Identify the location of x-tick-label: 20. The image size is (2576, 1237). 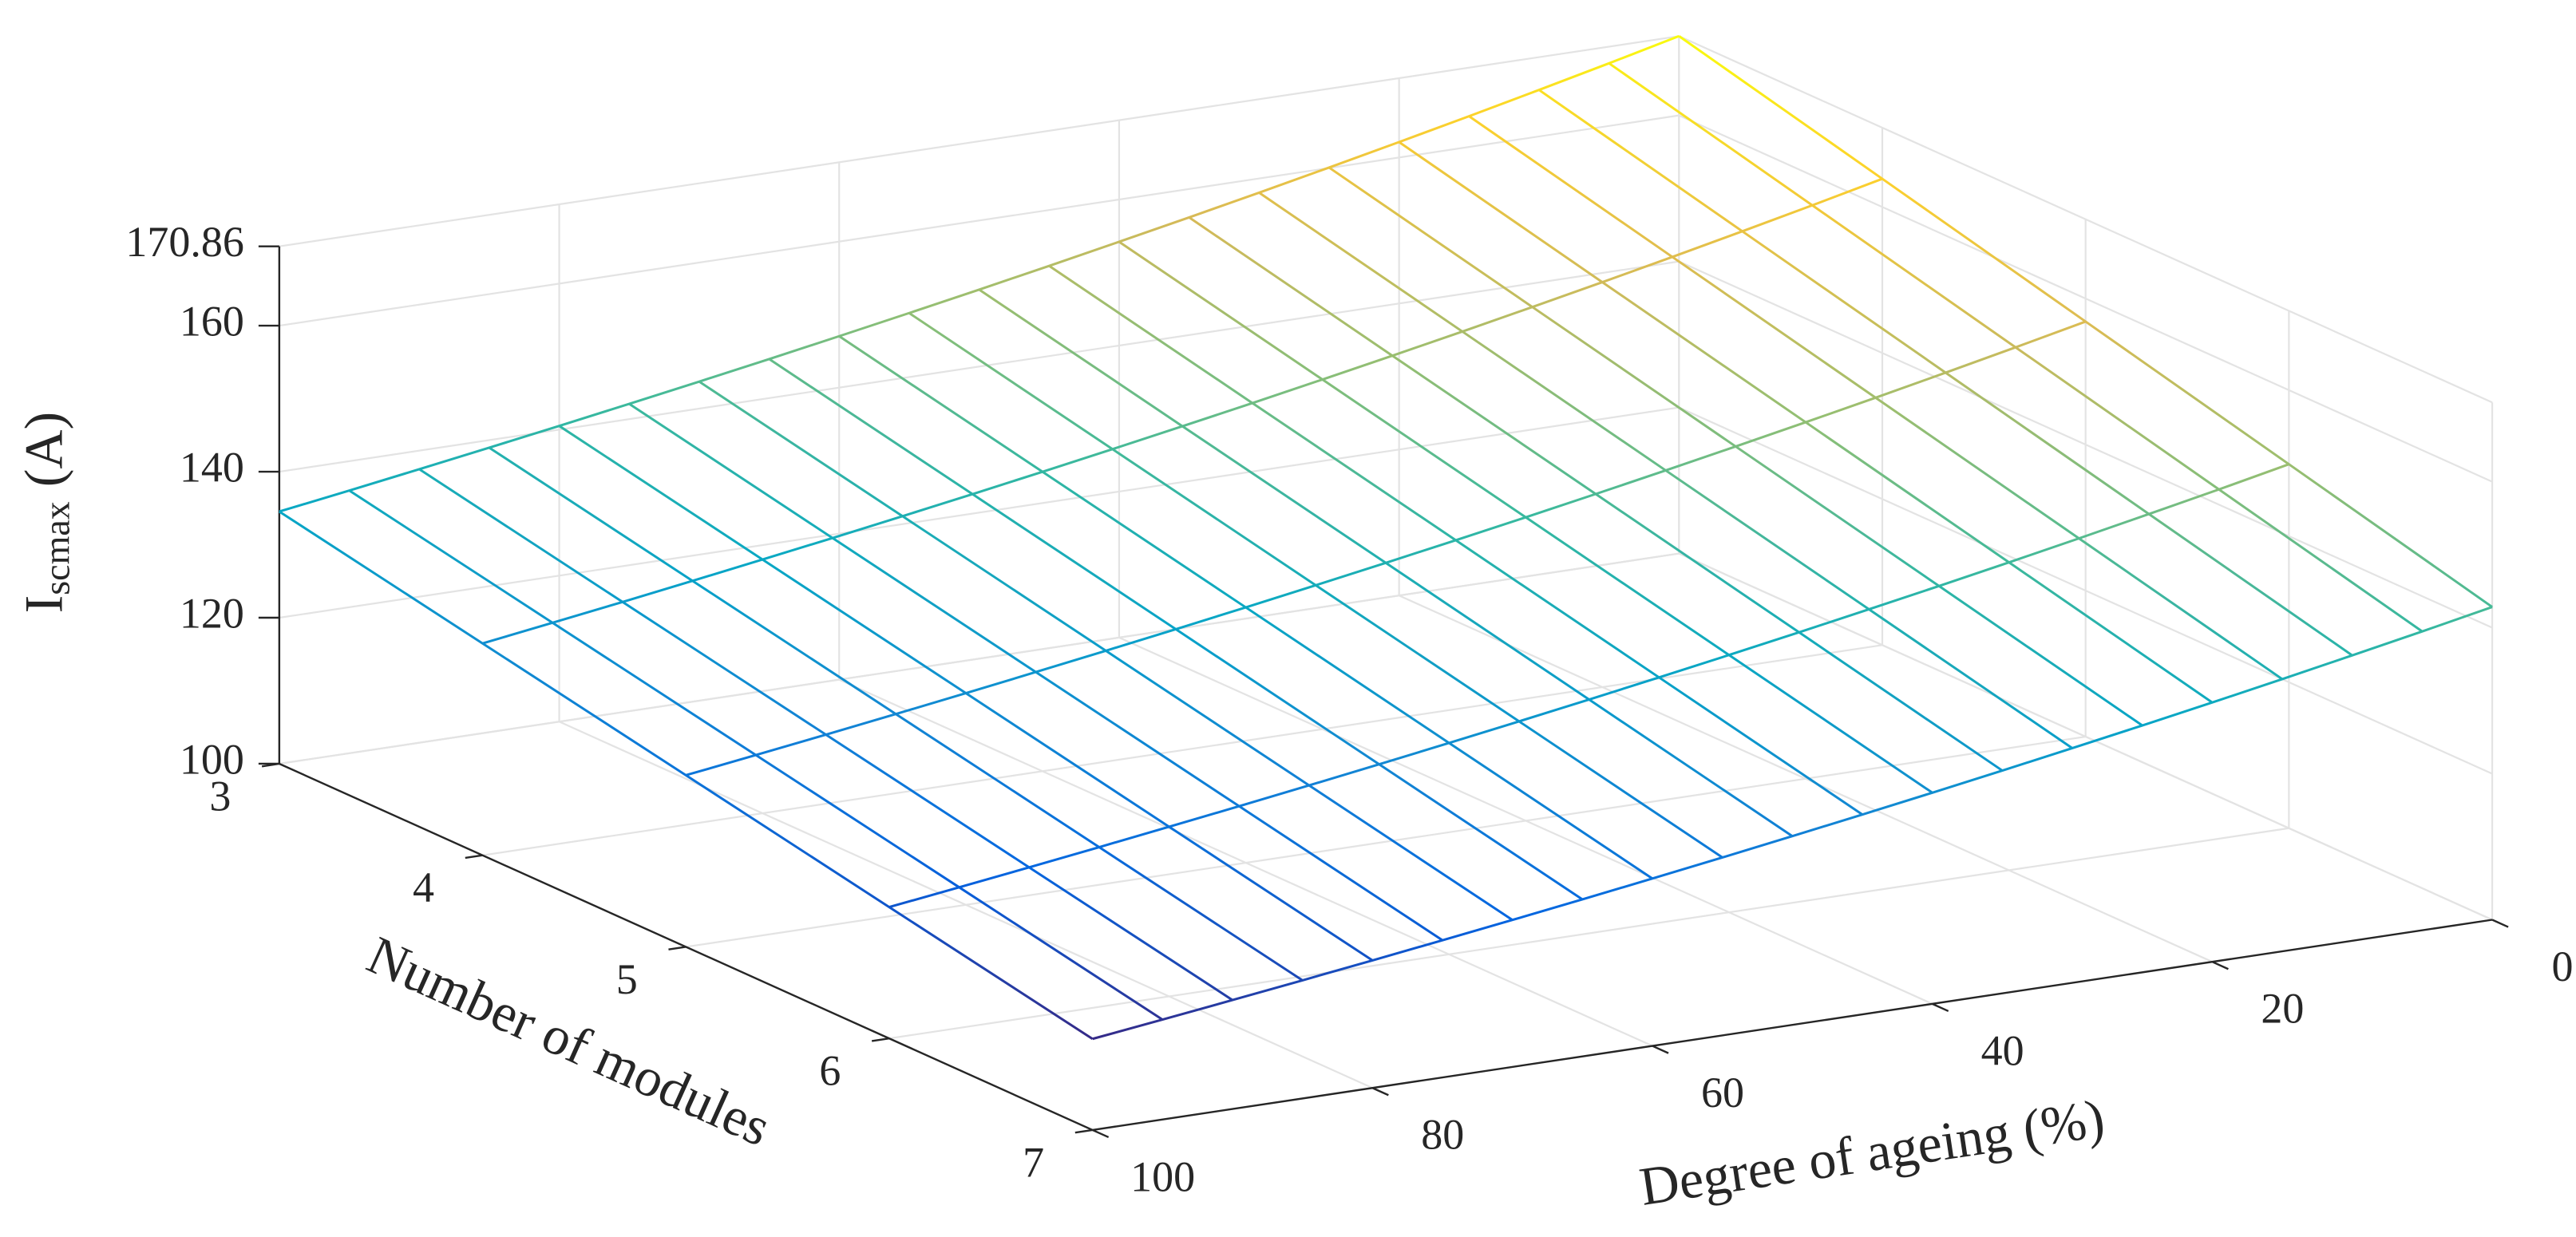
(2282, 1009).